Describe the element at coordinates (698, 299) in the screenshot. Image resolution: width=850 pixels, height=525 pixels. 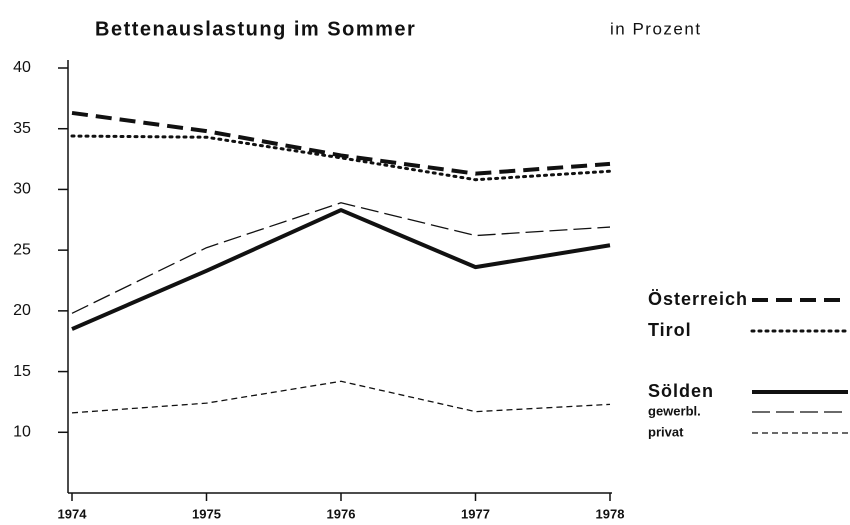
I see `legend-label: Österreich` at that location.